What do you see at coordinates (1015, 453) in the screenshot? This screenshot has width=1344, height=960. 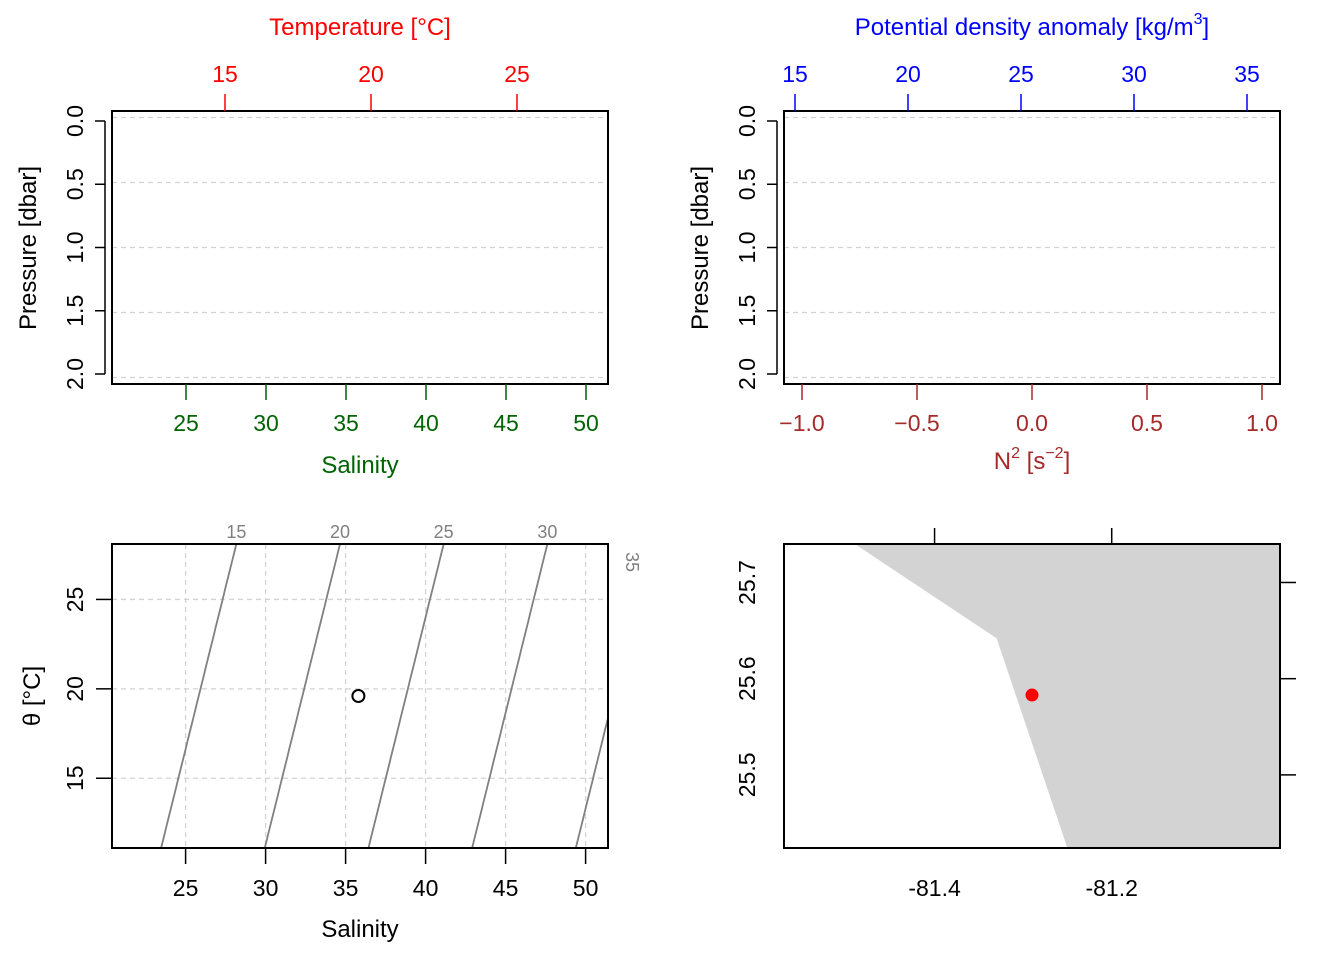 I see `p2-bottom-title-sup: 2` at bounding box center [1015, 453].